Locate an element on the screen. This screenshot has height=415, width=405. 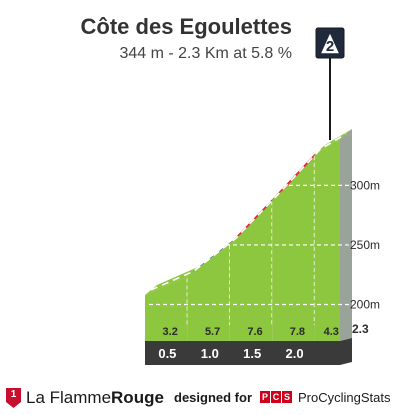
gradient-label: 5.7 is located at coordinates (212, 332).